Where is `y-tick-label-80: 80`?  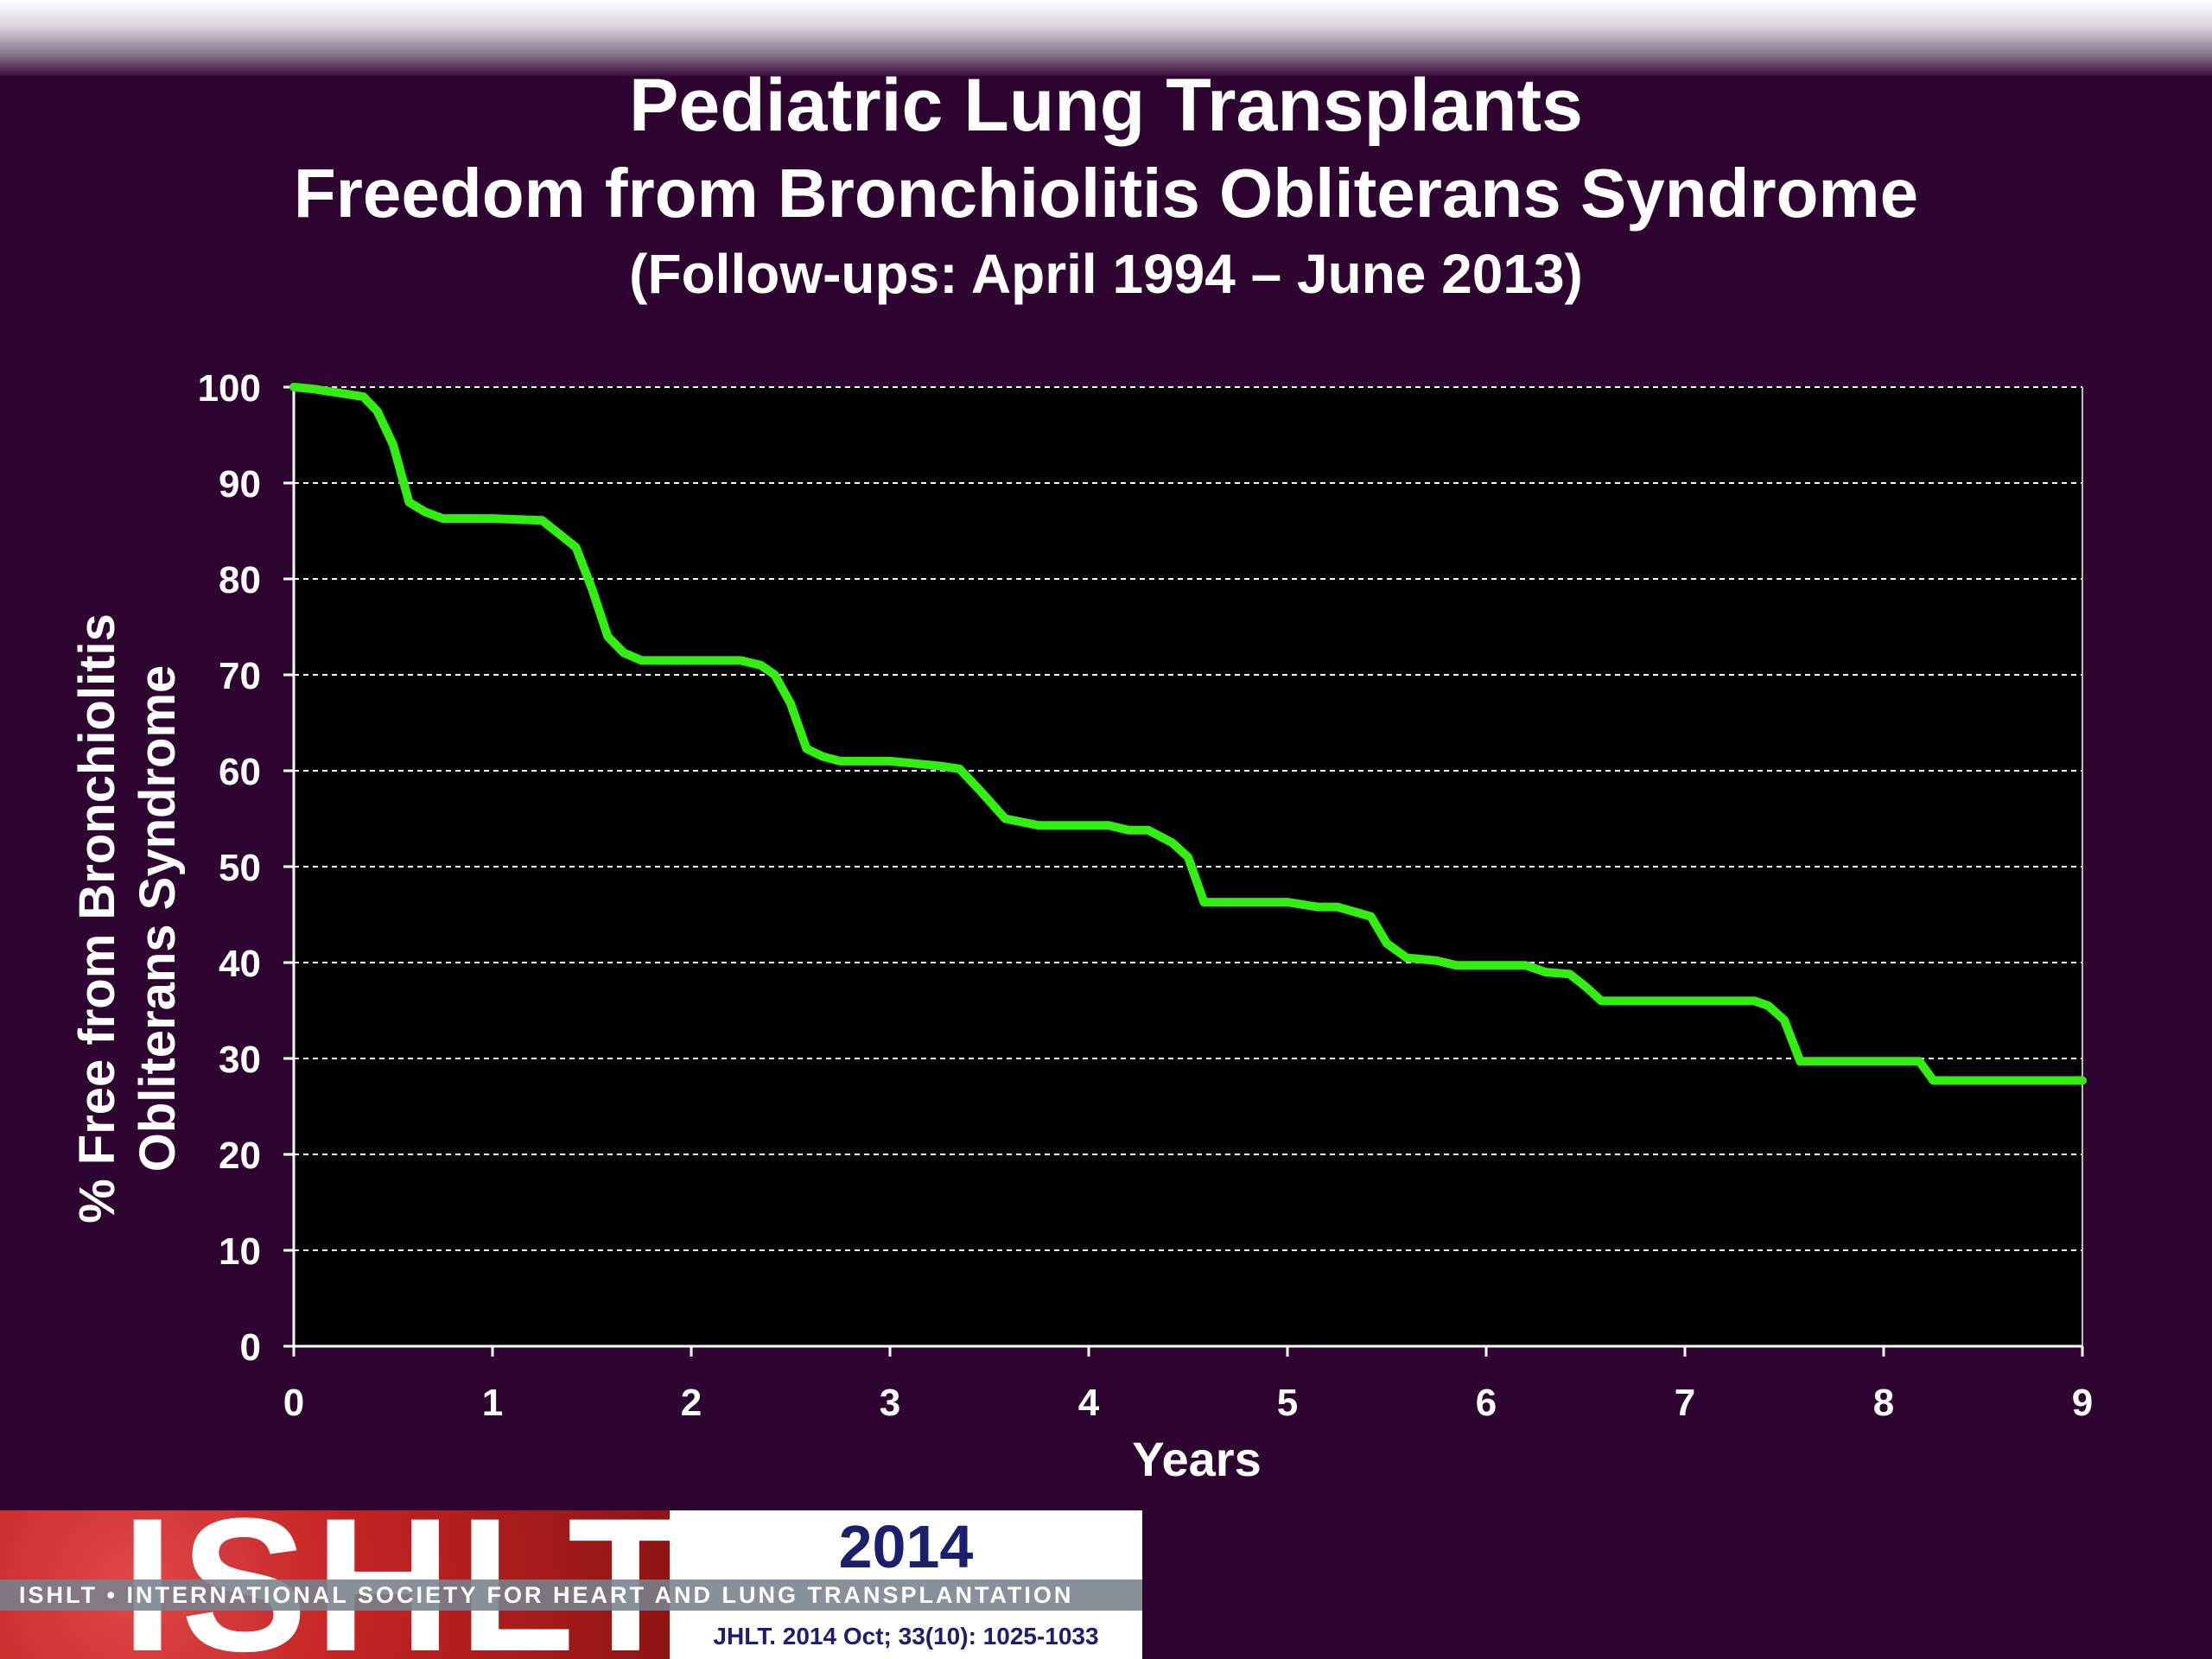
y-tick-label-80: 80 is located at coordinates (240, 580).